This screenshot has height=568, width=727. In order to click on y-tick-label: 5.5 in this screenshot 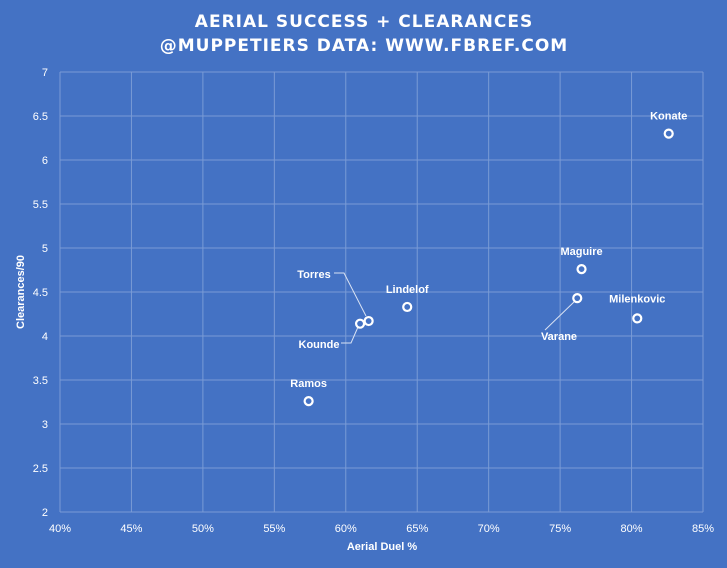, I will do `click(40, 205)`.